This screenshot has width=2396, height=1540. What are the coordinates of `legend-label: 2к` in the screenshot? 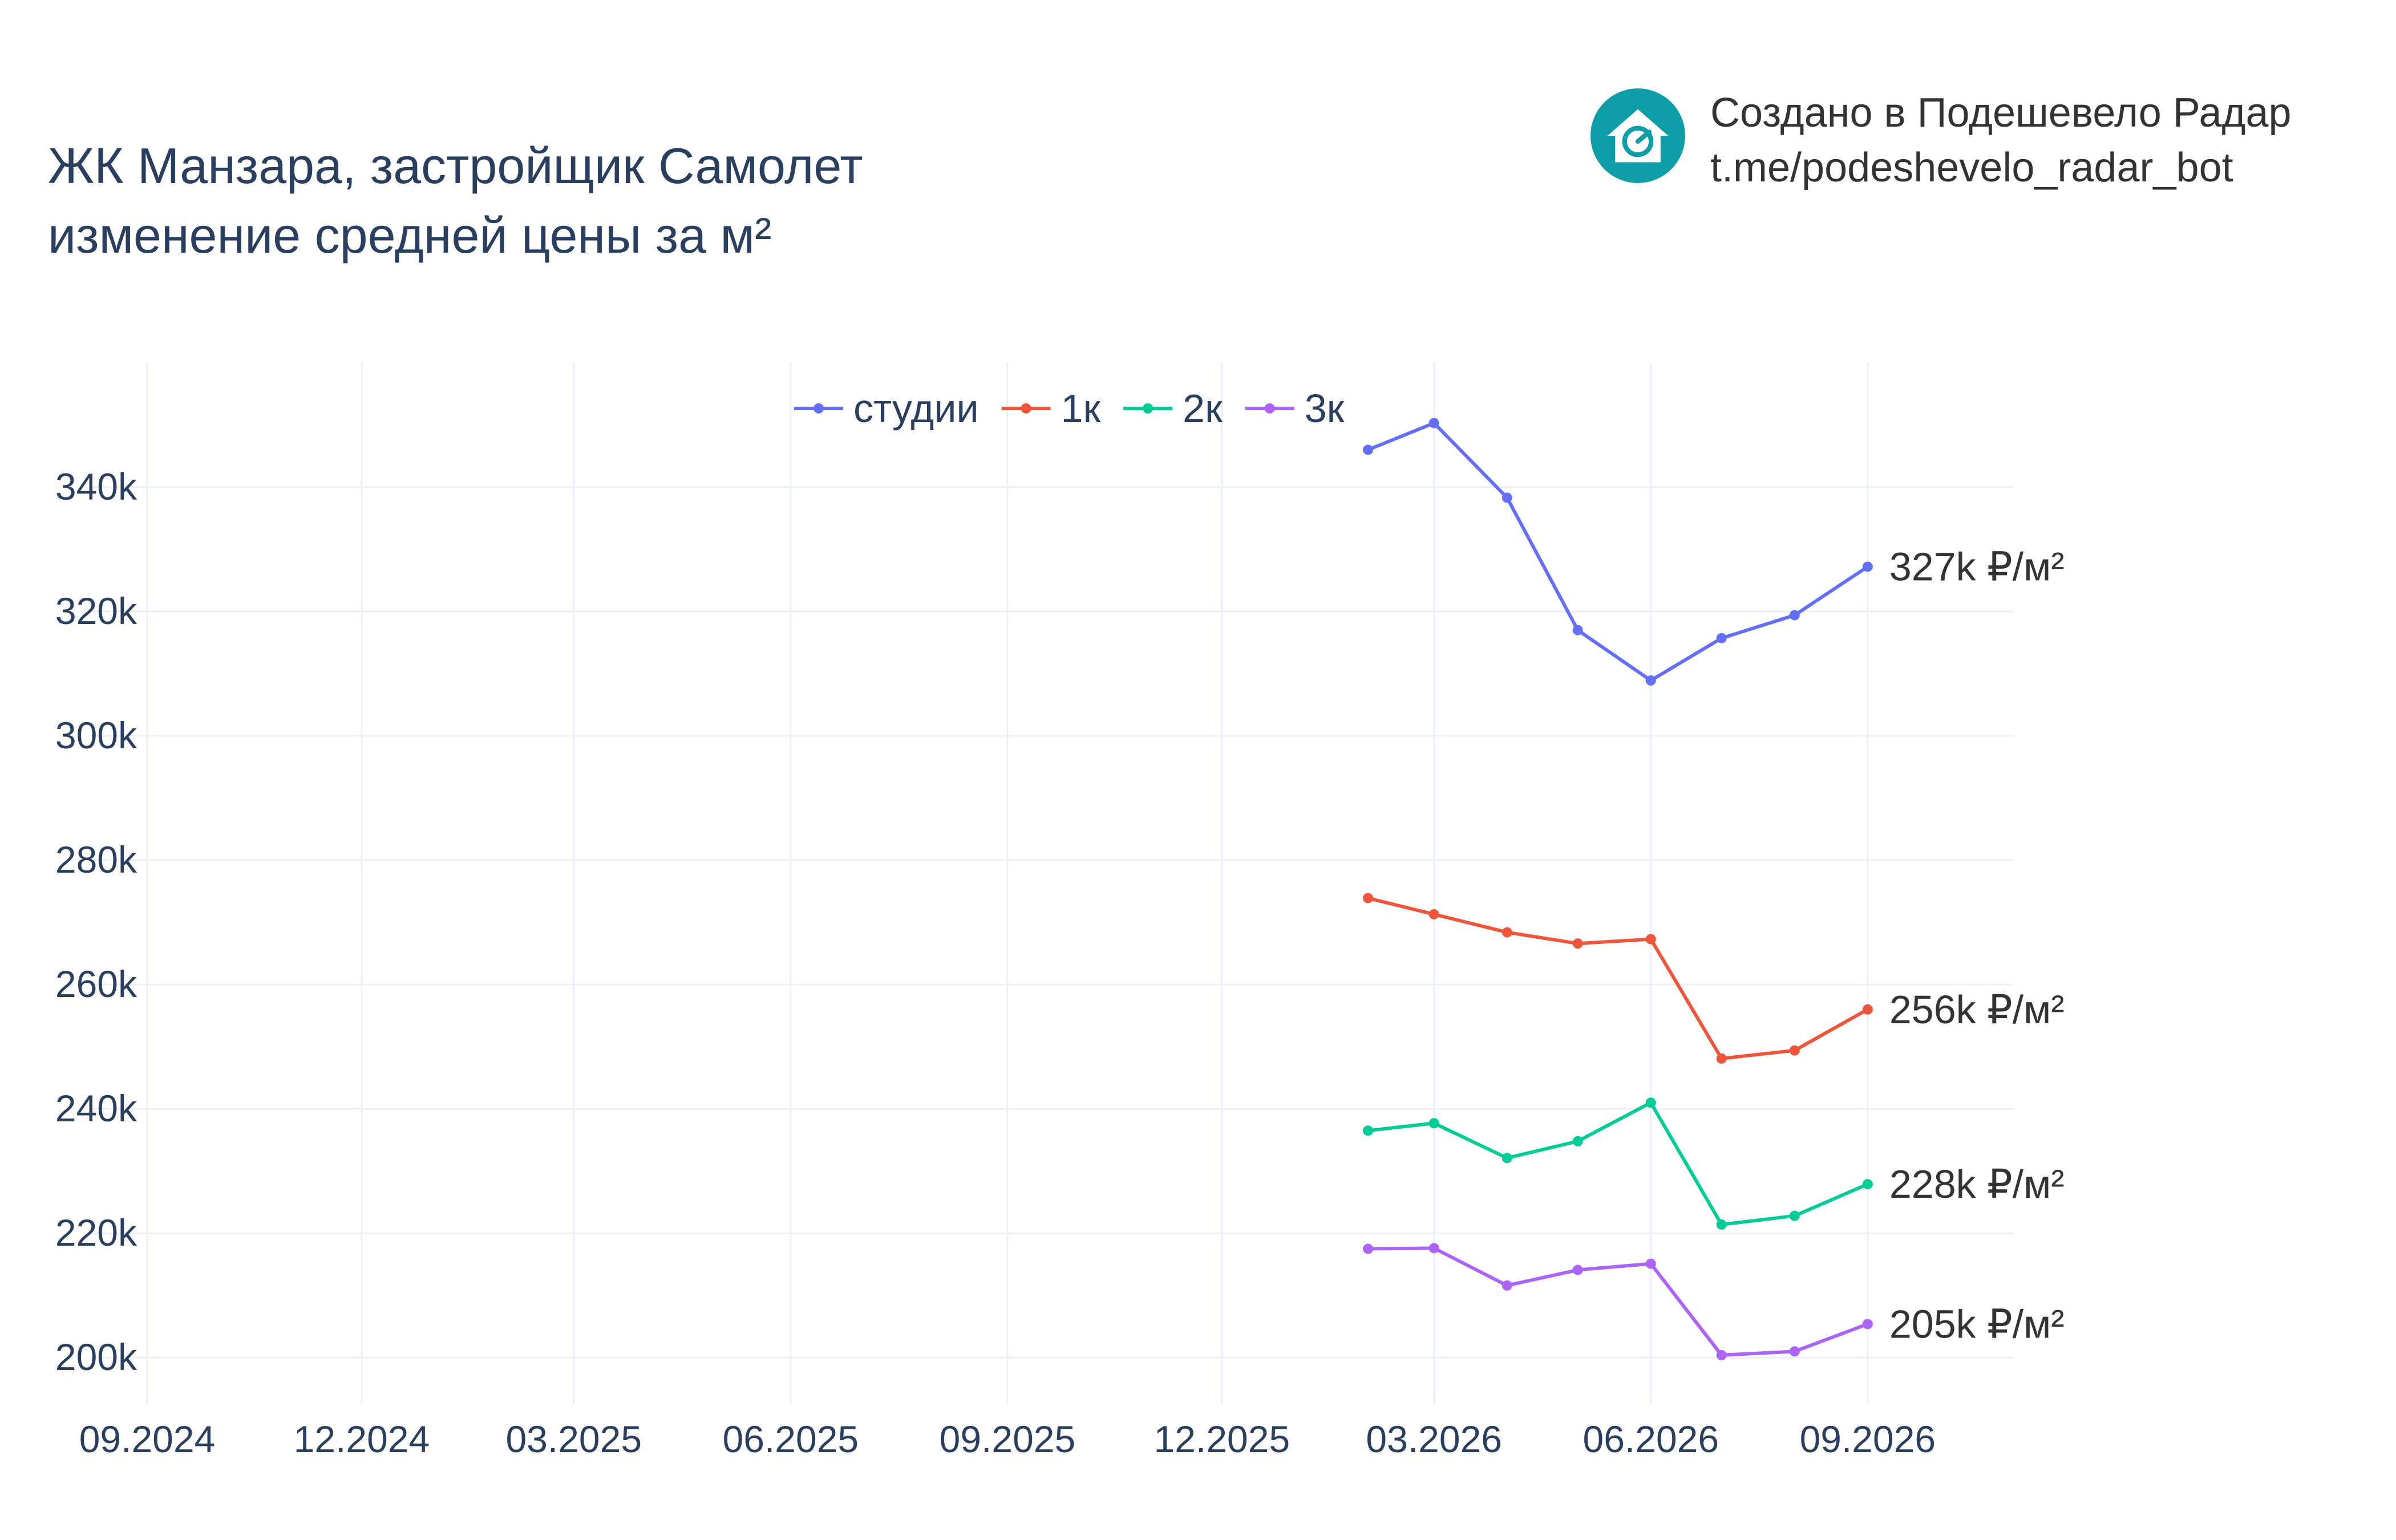 It's located at (1203, 409).